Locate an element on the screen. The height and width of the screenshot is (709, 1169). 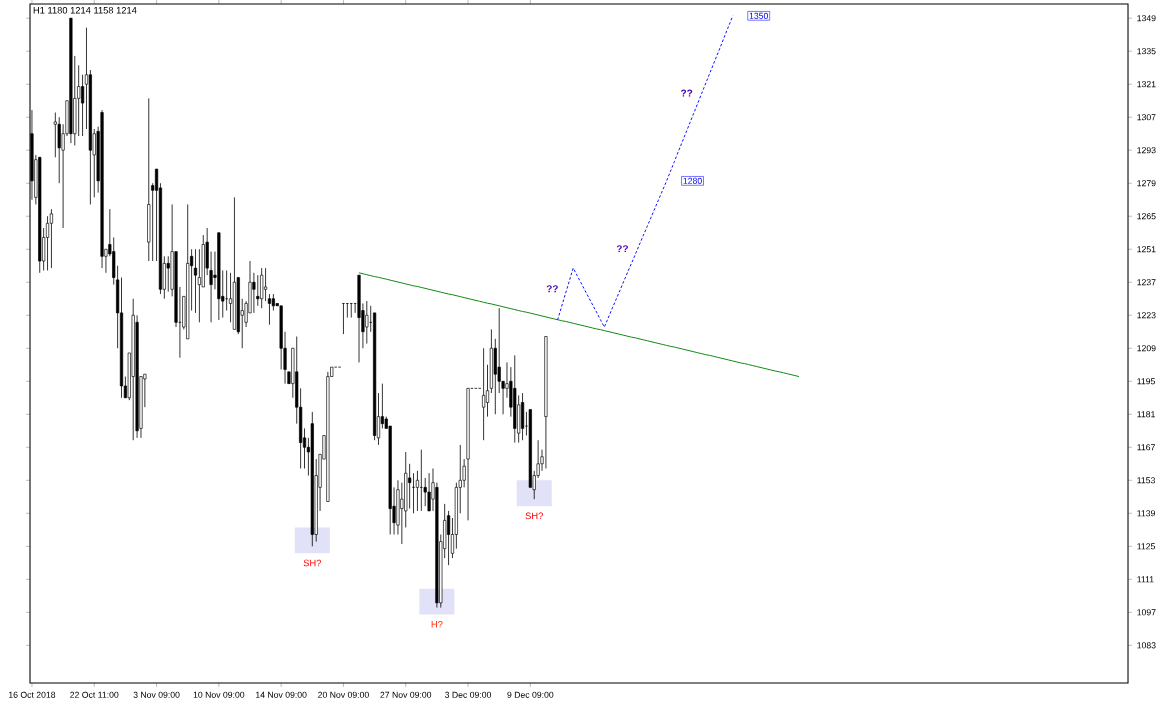
y-tick-label: 1083 is located at coordinates (1146, 645).